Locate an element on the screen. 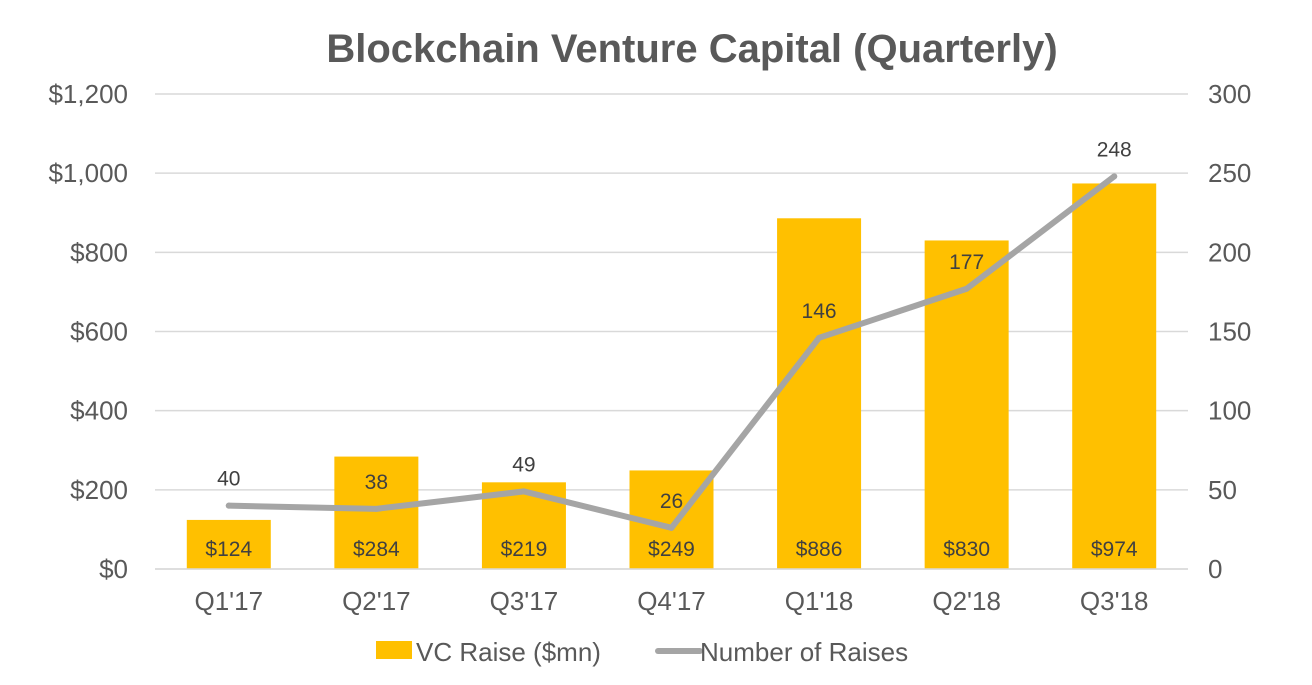 The image size is (1312, 685). bar-value-label: $974 is located at coordinates (1114, 549).